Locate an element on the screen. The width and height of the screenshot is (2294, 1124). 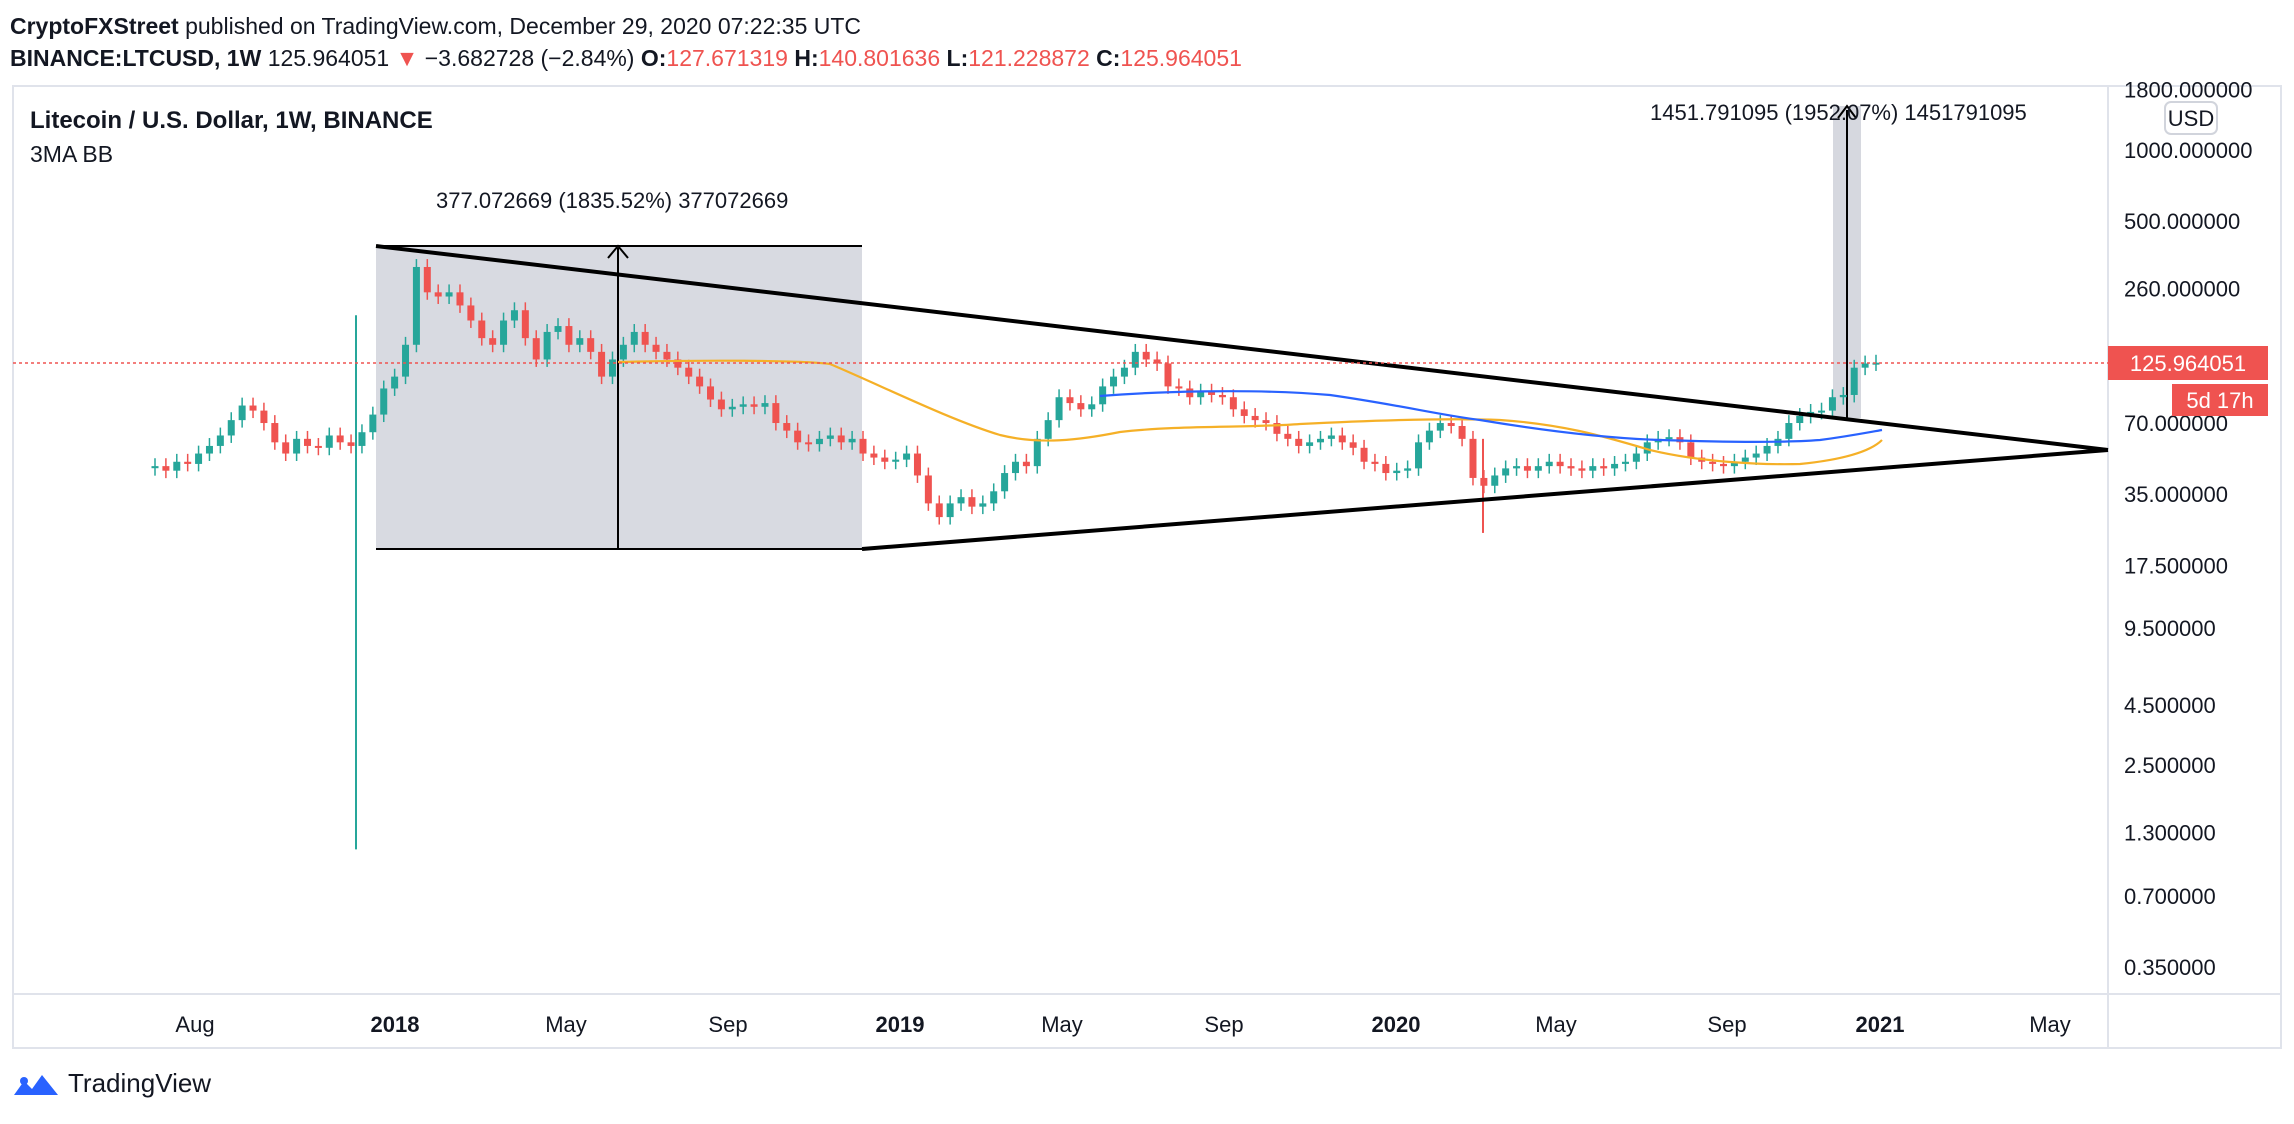
high-label: H: is located at coordinates (806, 58).